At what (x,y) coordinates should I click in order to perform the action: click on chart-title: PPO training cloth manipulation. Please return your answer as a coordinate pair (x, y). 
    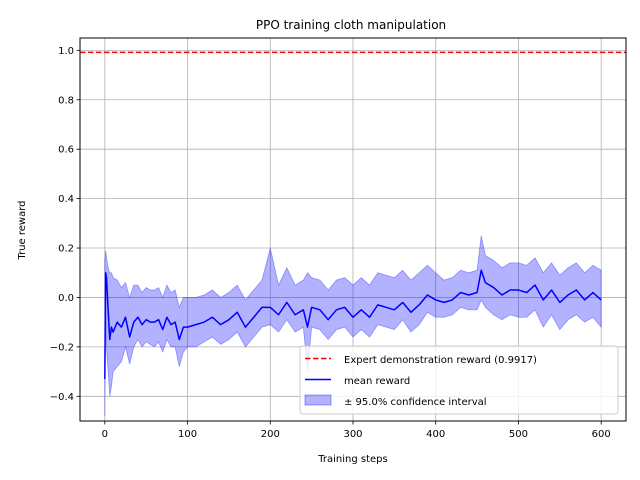
    Looking at the image, I should click on (351, 25).